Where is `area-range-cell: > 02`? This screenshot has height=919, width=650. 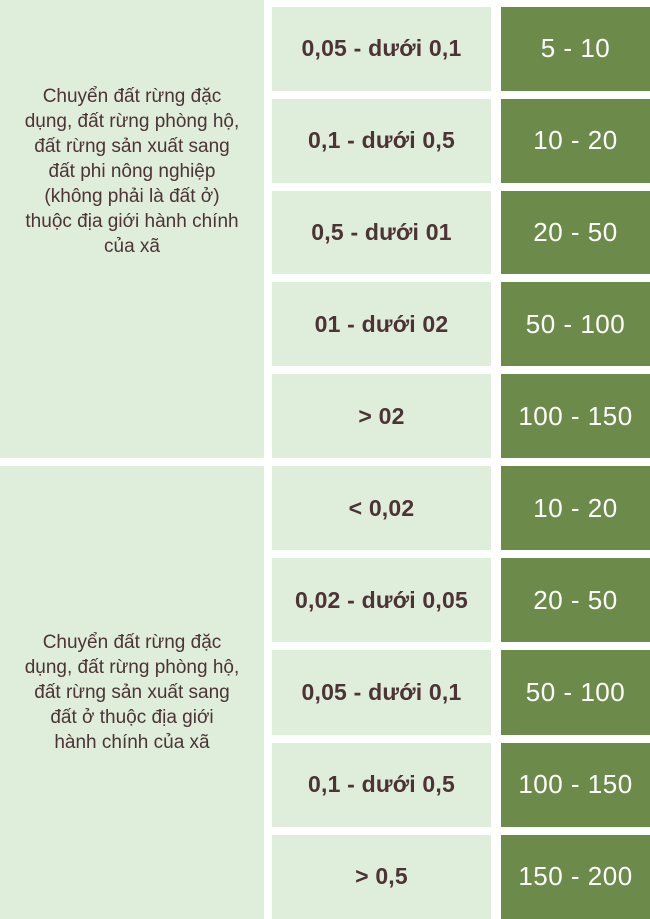
area-range-cell: > 02 is located at coordinates (381, 416).